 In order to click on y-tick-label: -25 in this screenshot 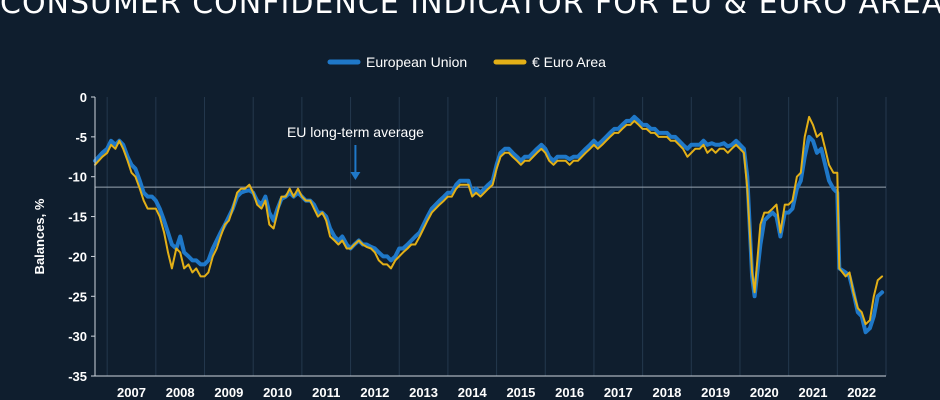, I will do `click(77, 296)`.